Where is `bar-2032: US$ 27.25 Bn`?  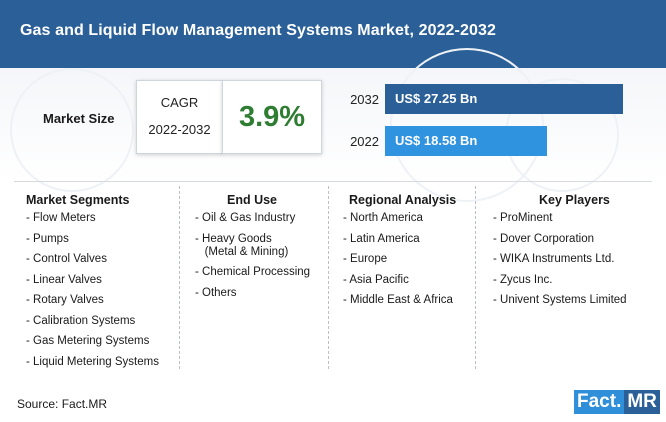 bar-2032: US$ 27.25 Bn is located at coordinates (504, 99).